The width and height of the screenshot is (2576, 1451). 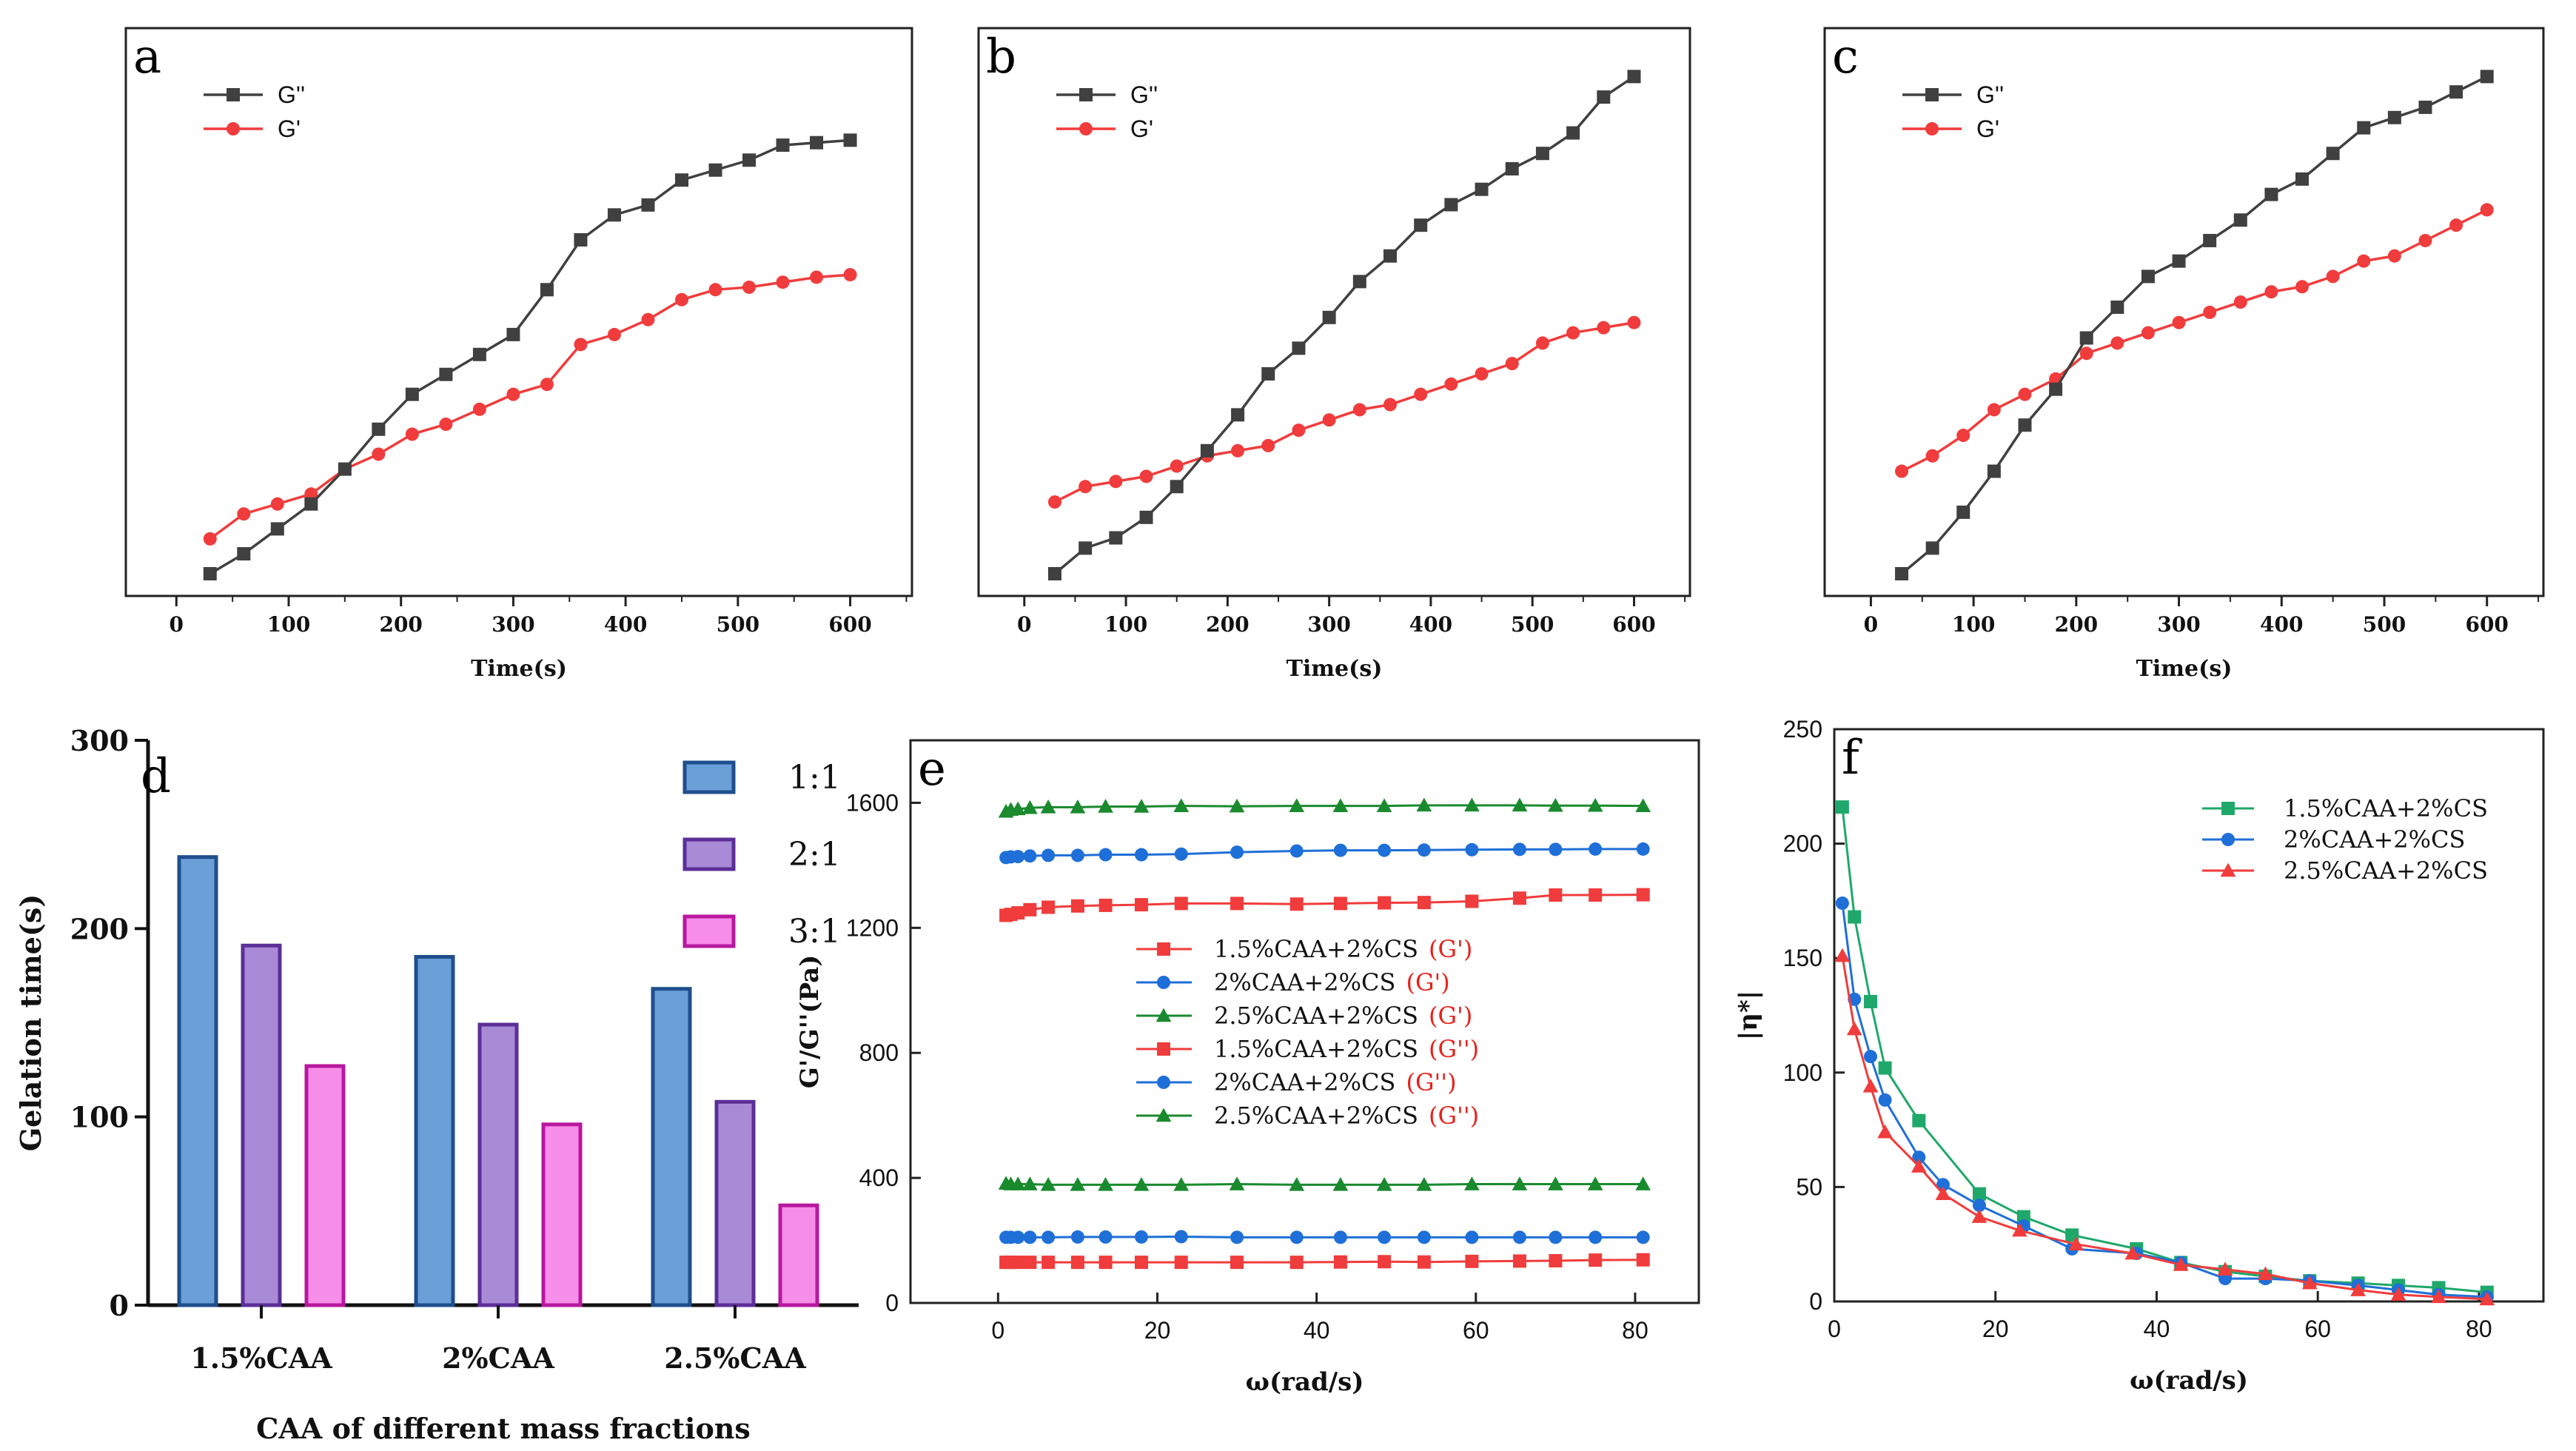 I want to click on legend-label: 2.5%CAA+2%CS (G'), so click(x=1343, y=1016).